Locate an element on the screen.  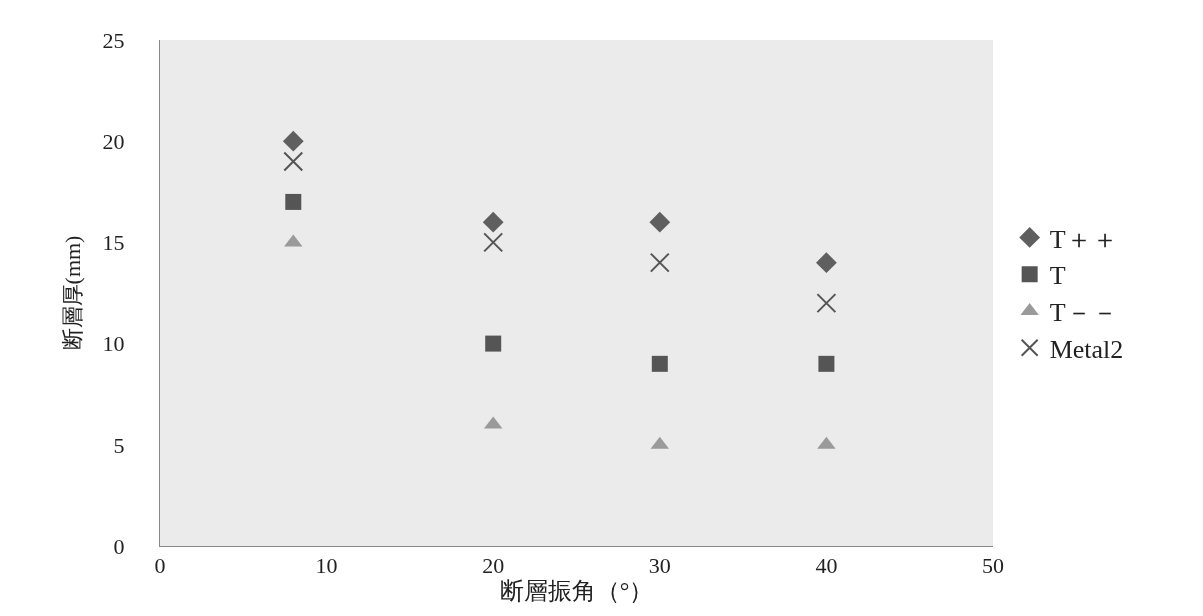
x-tick-label: 40 is located at coordinates (826, 566).